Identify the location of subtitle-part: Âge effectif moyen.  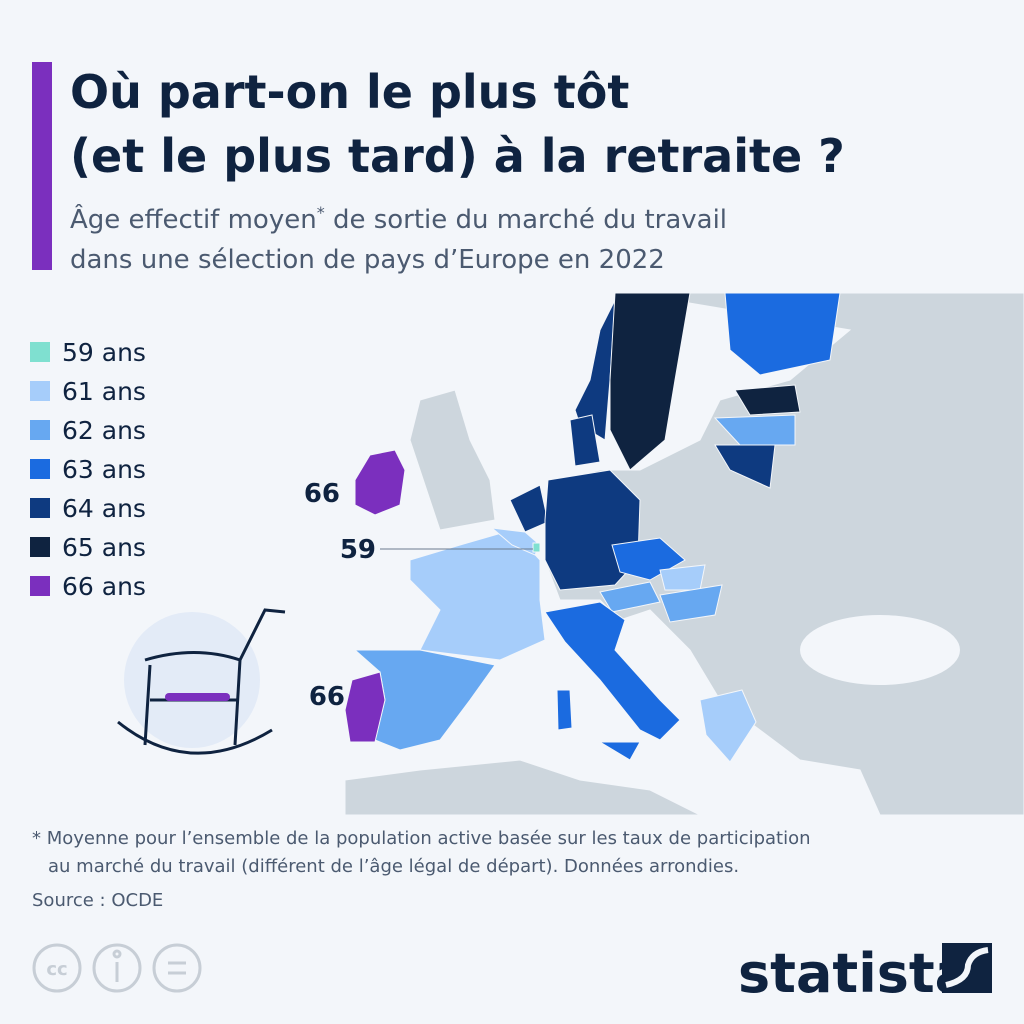
(193, 219).